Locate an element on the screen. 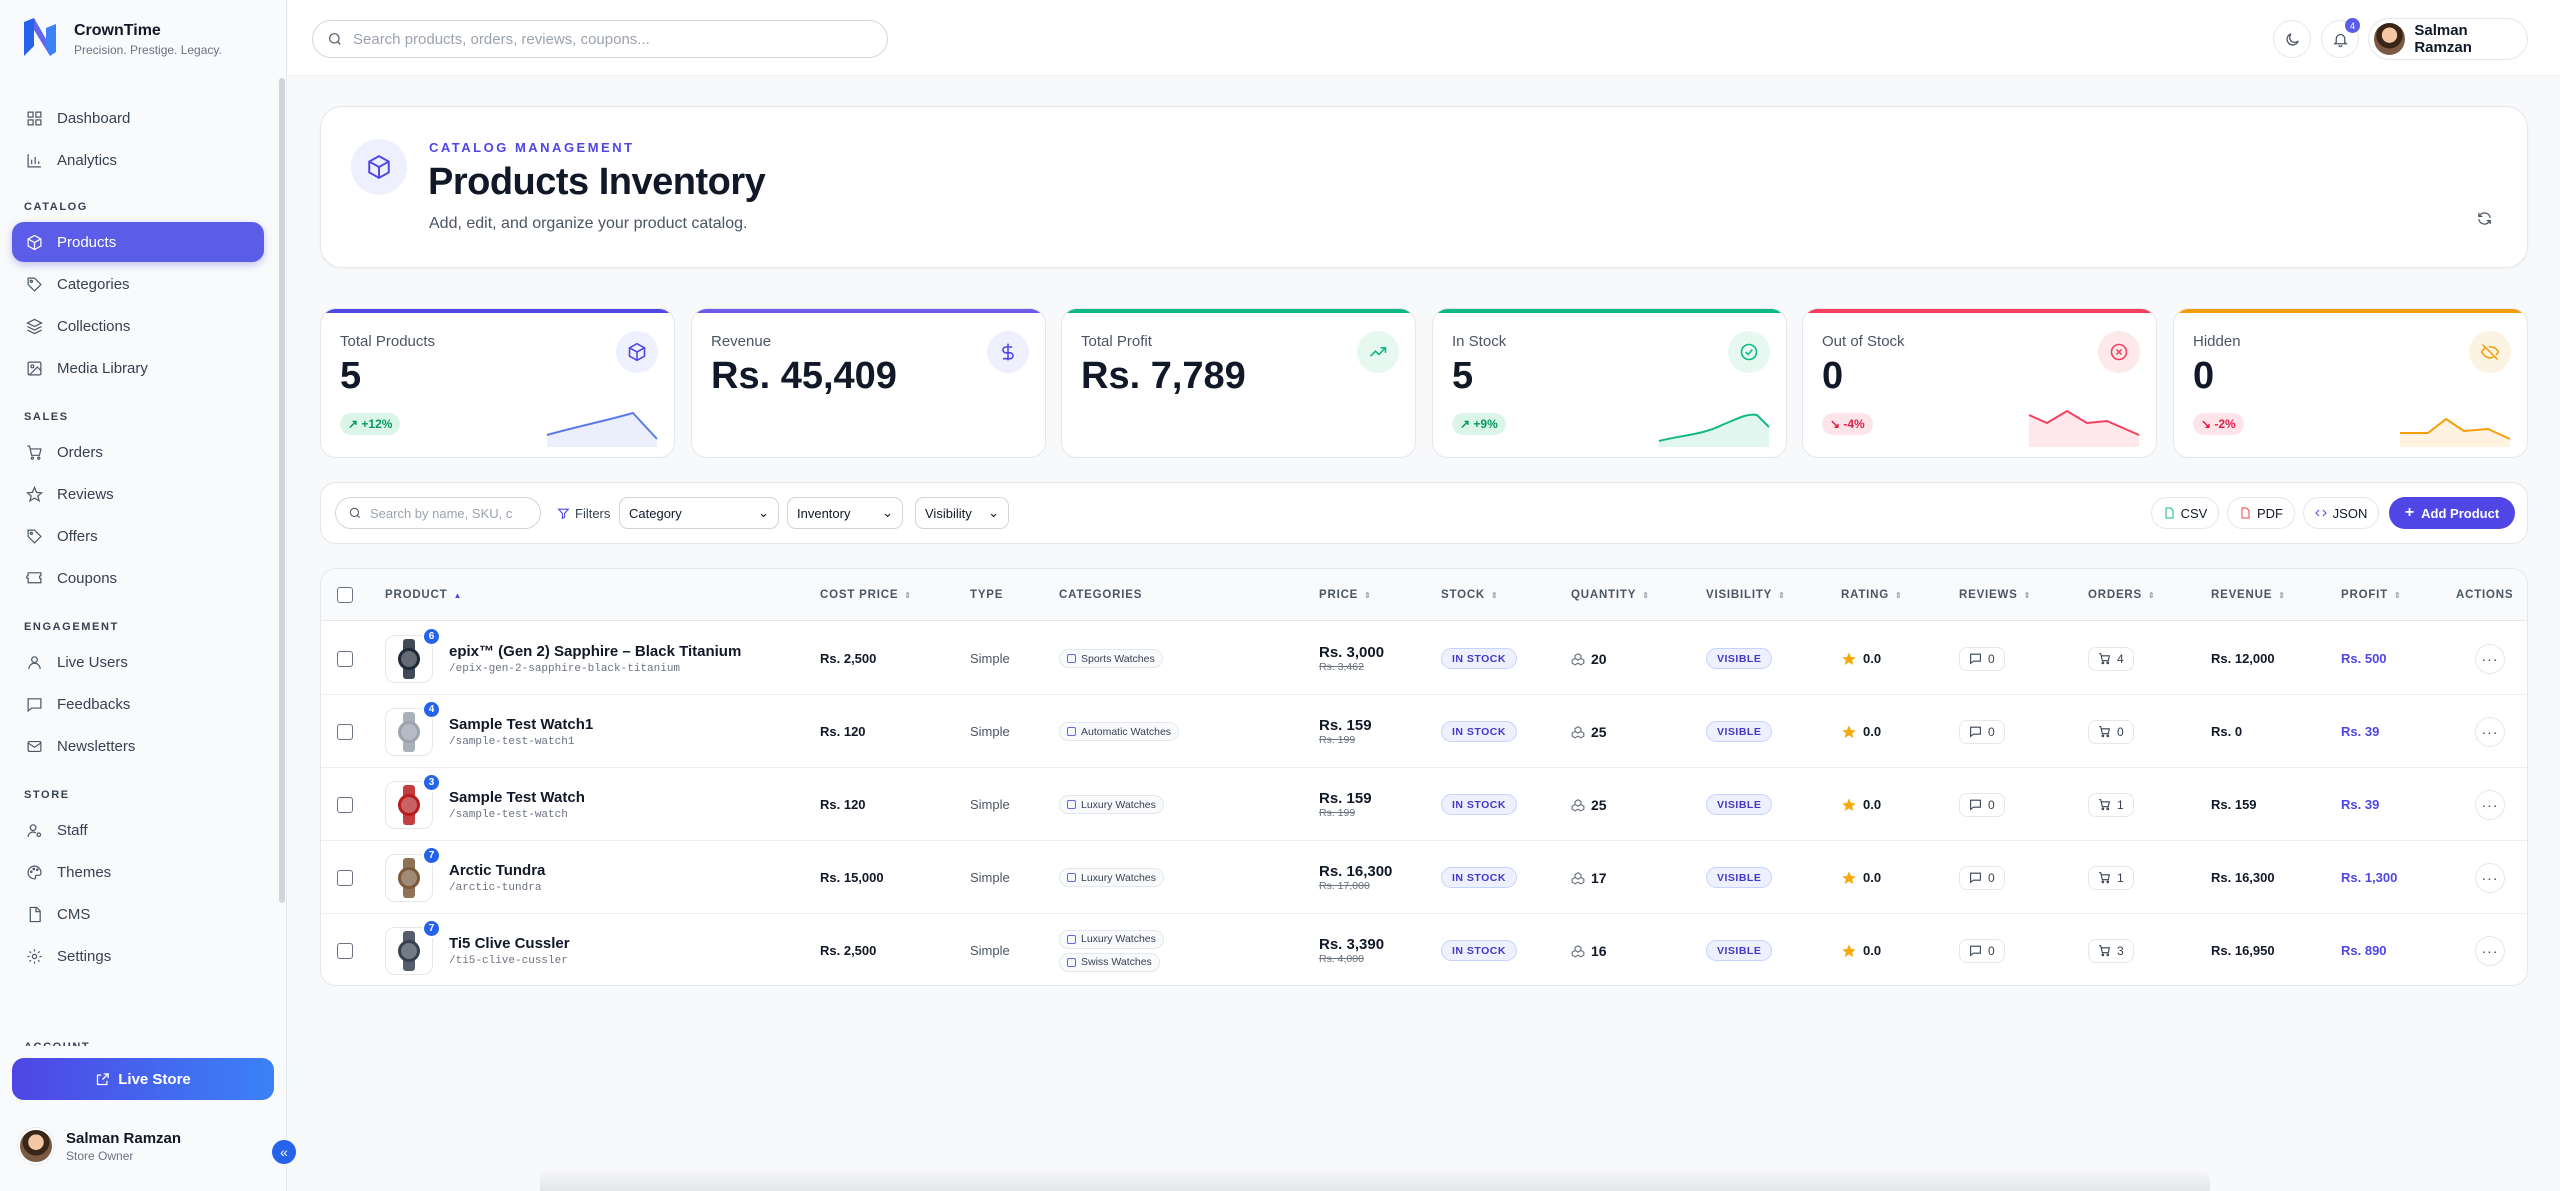 Image resolution: width=2560 pixels, height=1191 pixels. product-name: epix™ (Gen 2) Sapphire – Black Titanium is located at coordinates (595, 651).